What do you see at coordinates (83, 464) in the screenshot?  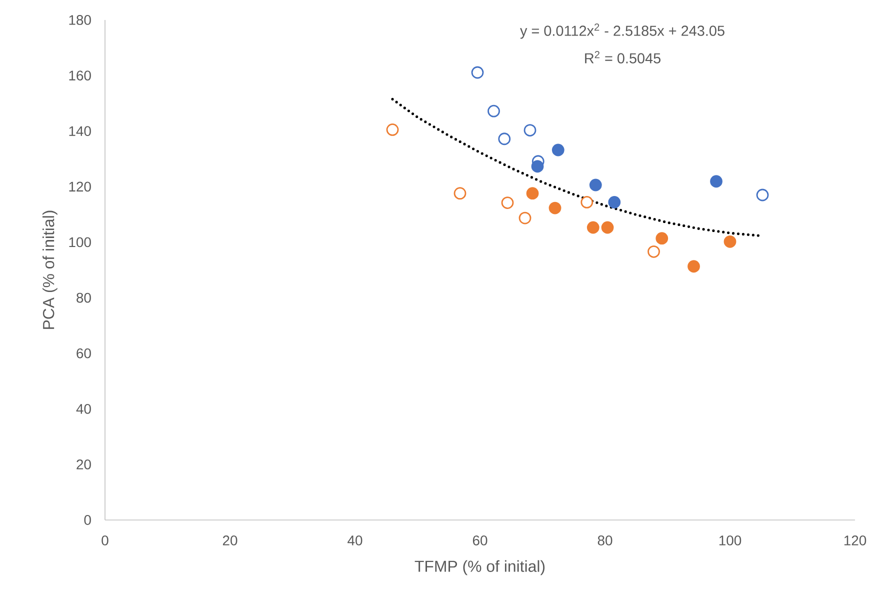 I see `y-tick-label: 20` at bounding box center [83, 464].